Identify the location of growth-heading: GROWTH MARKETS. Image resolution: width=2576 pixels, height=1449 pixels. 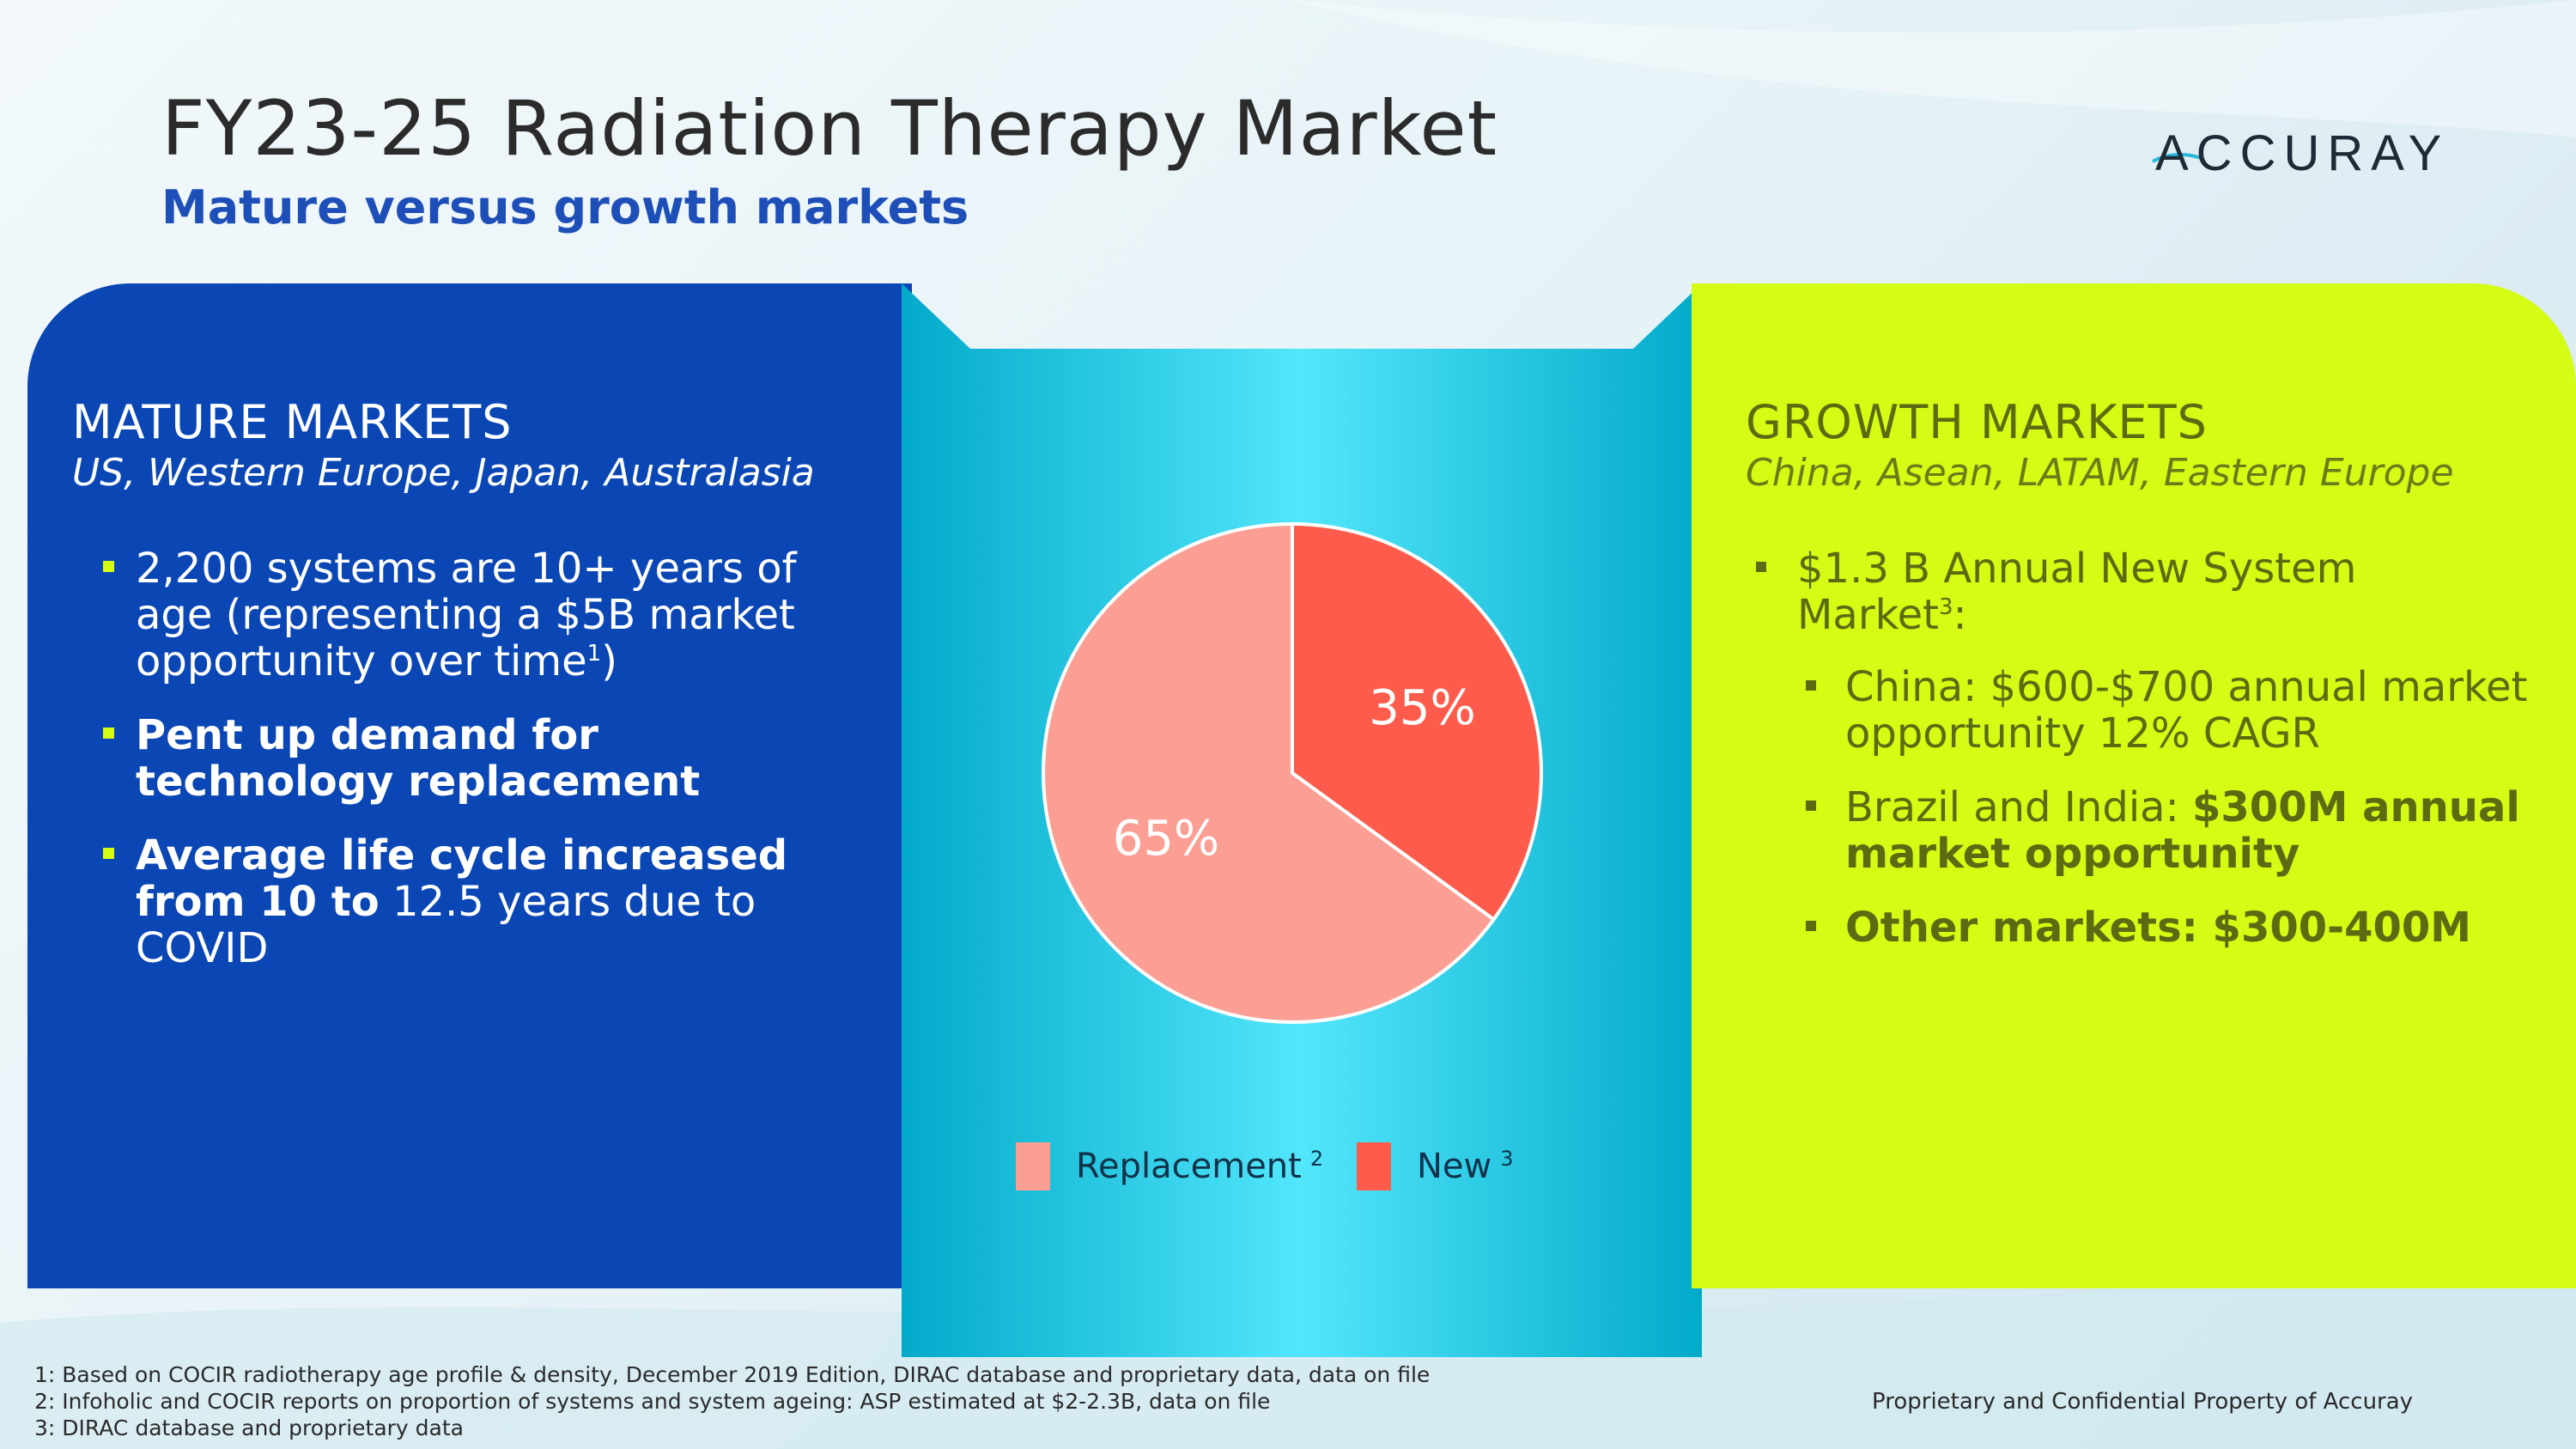
(1977, 422).